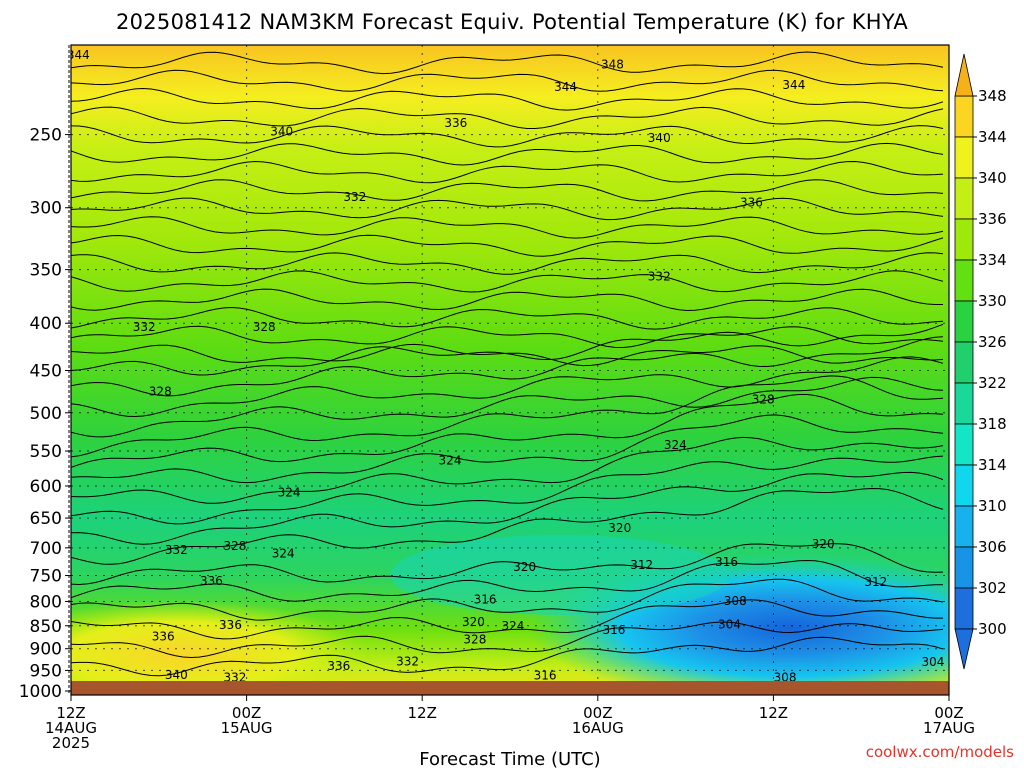 This screenshot has width=1024, height=768. Describe the element at coordinates (46, 671) in the screenshot. I see `y-tick-label: 950` at that location.